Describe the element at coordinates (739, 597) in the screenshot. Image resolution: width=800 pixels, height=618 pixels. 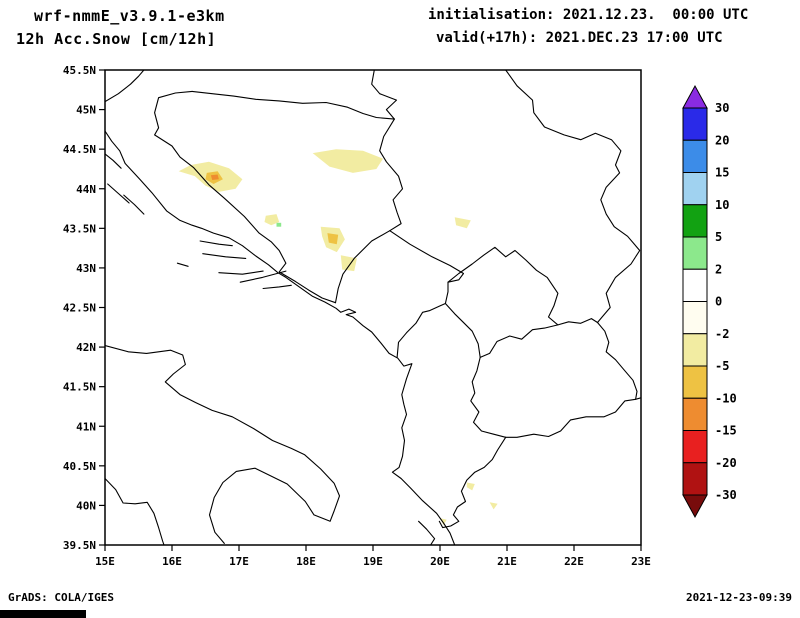
I see `plot-timestamp: 2021-12-23-09:39` at that location.